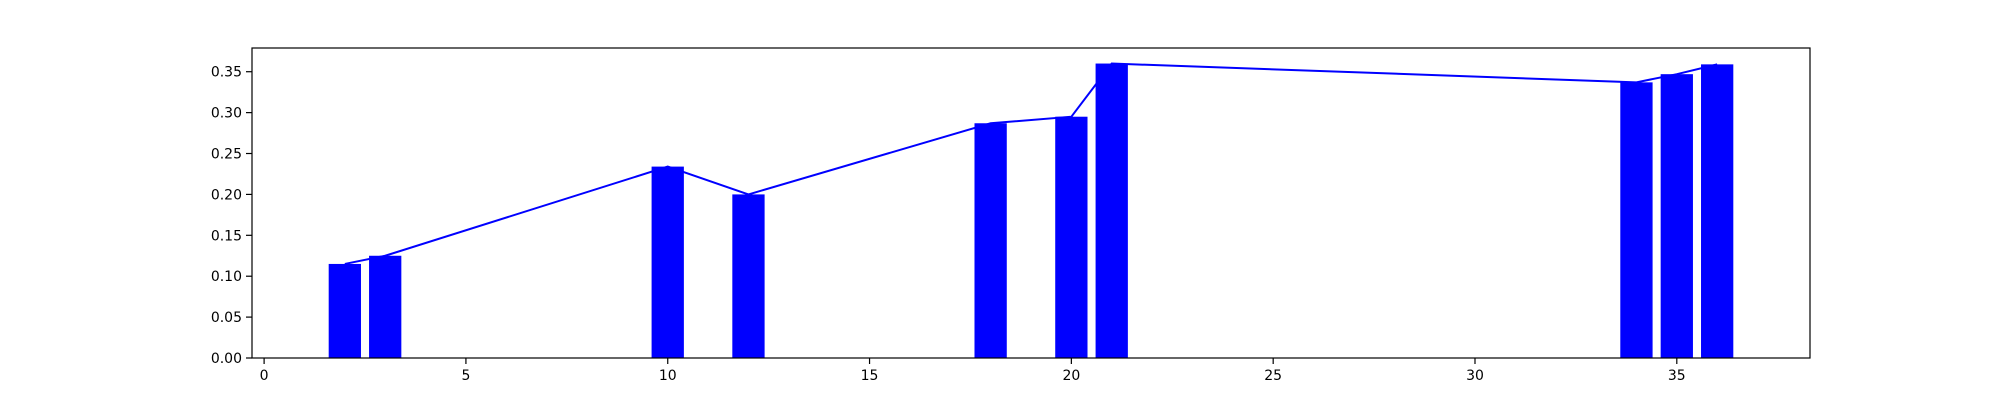  I want to click on x-tick-label: 35, so click(1677, 376).